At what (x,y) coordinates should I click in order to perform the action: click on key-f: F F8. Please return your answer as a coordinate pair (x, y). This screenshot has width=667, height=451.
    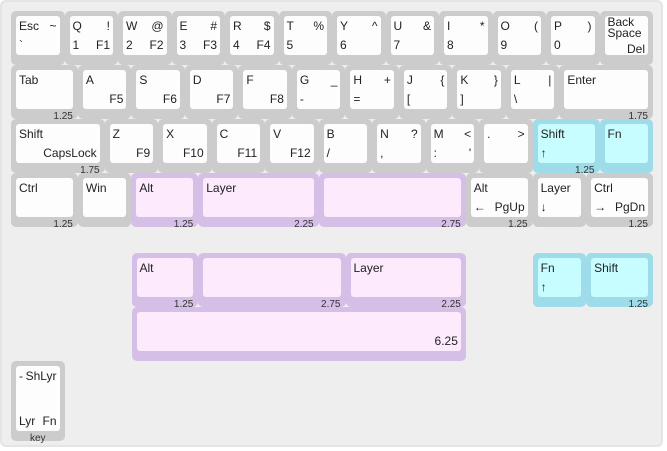
    Looking at the image, I should click on (265, 92).